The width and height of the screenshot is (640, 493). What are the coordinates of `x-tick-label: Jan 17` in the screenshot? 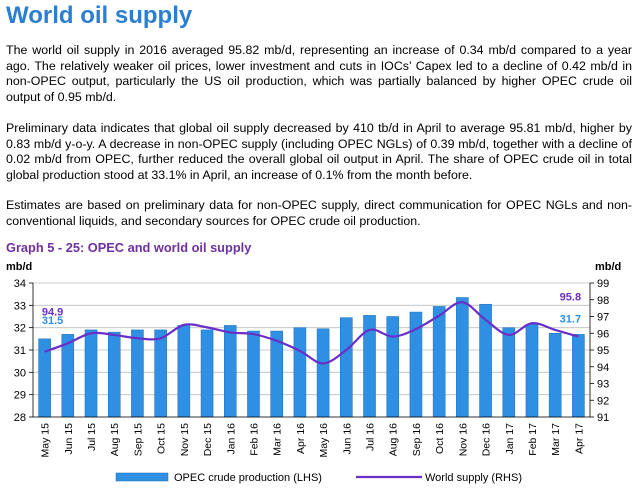 It's located at (510, 439).